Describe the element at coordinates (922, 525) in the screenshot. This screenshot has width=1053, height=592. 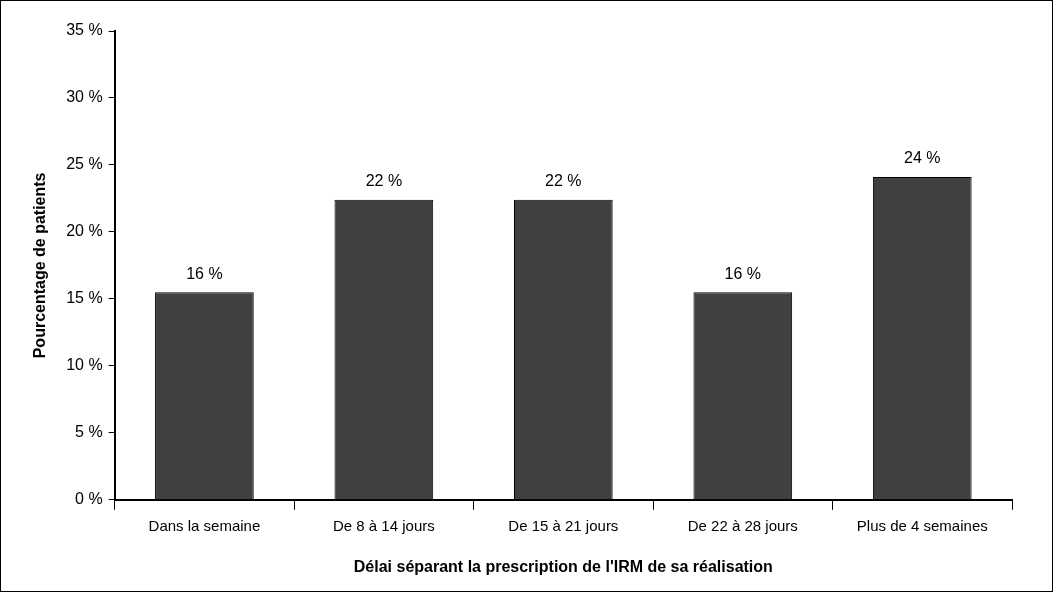
I see `x-tick-label: Plus de 4 semaines` at that location.